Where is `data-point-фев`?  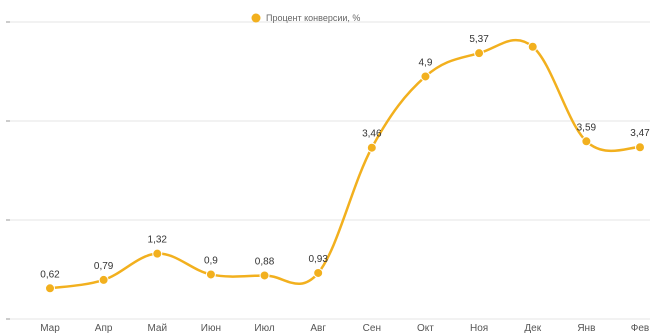 data-point-фев is located at coordinates (640, 147).